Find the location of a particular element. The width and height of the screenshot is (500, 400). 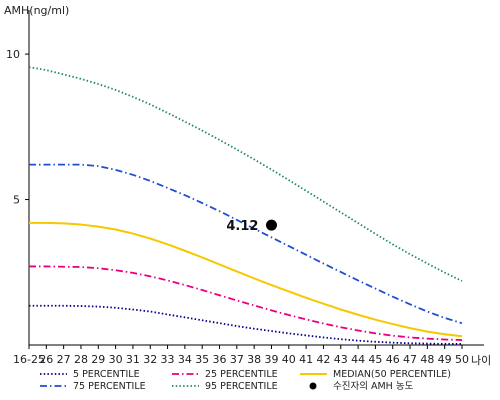

legend-label-patient-point: 수진자의 AMH 농도 is located at coordinates (373, 386).